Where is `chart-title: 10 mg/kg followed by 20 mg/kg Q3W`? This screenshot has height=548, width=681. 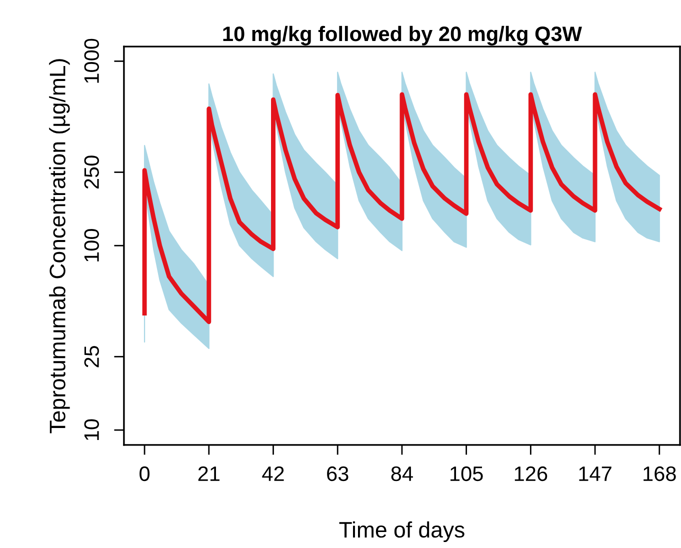
chart-title: 10 mg/kg followed by 20 mg/kg Q3W is located at coordinates (402, 36).